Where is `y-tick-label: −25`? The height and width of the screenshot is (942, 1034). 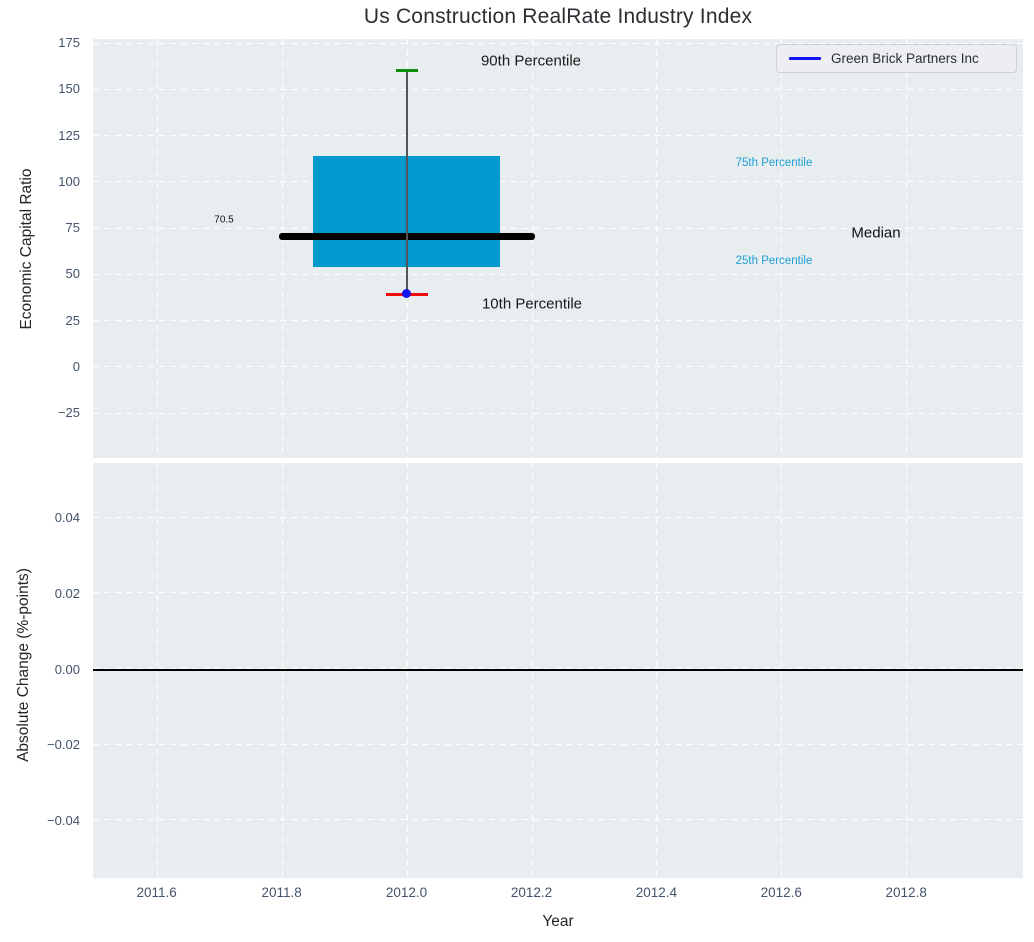 y-tick-label: −25 is located at coordinates (68, 413).